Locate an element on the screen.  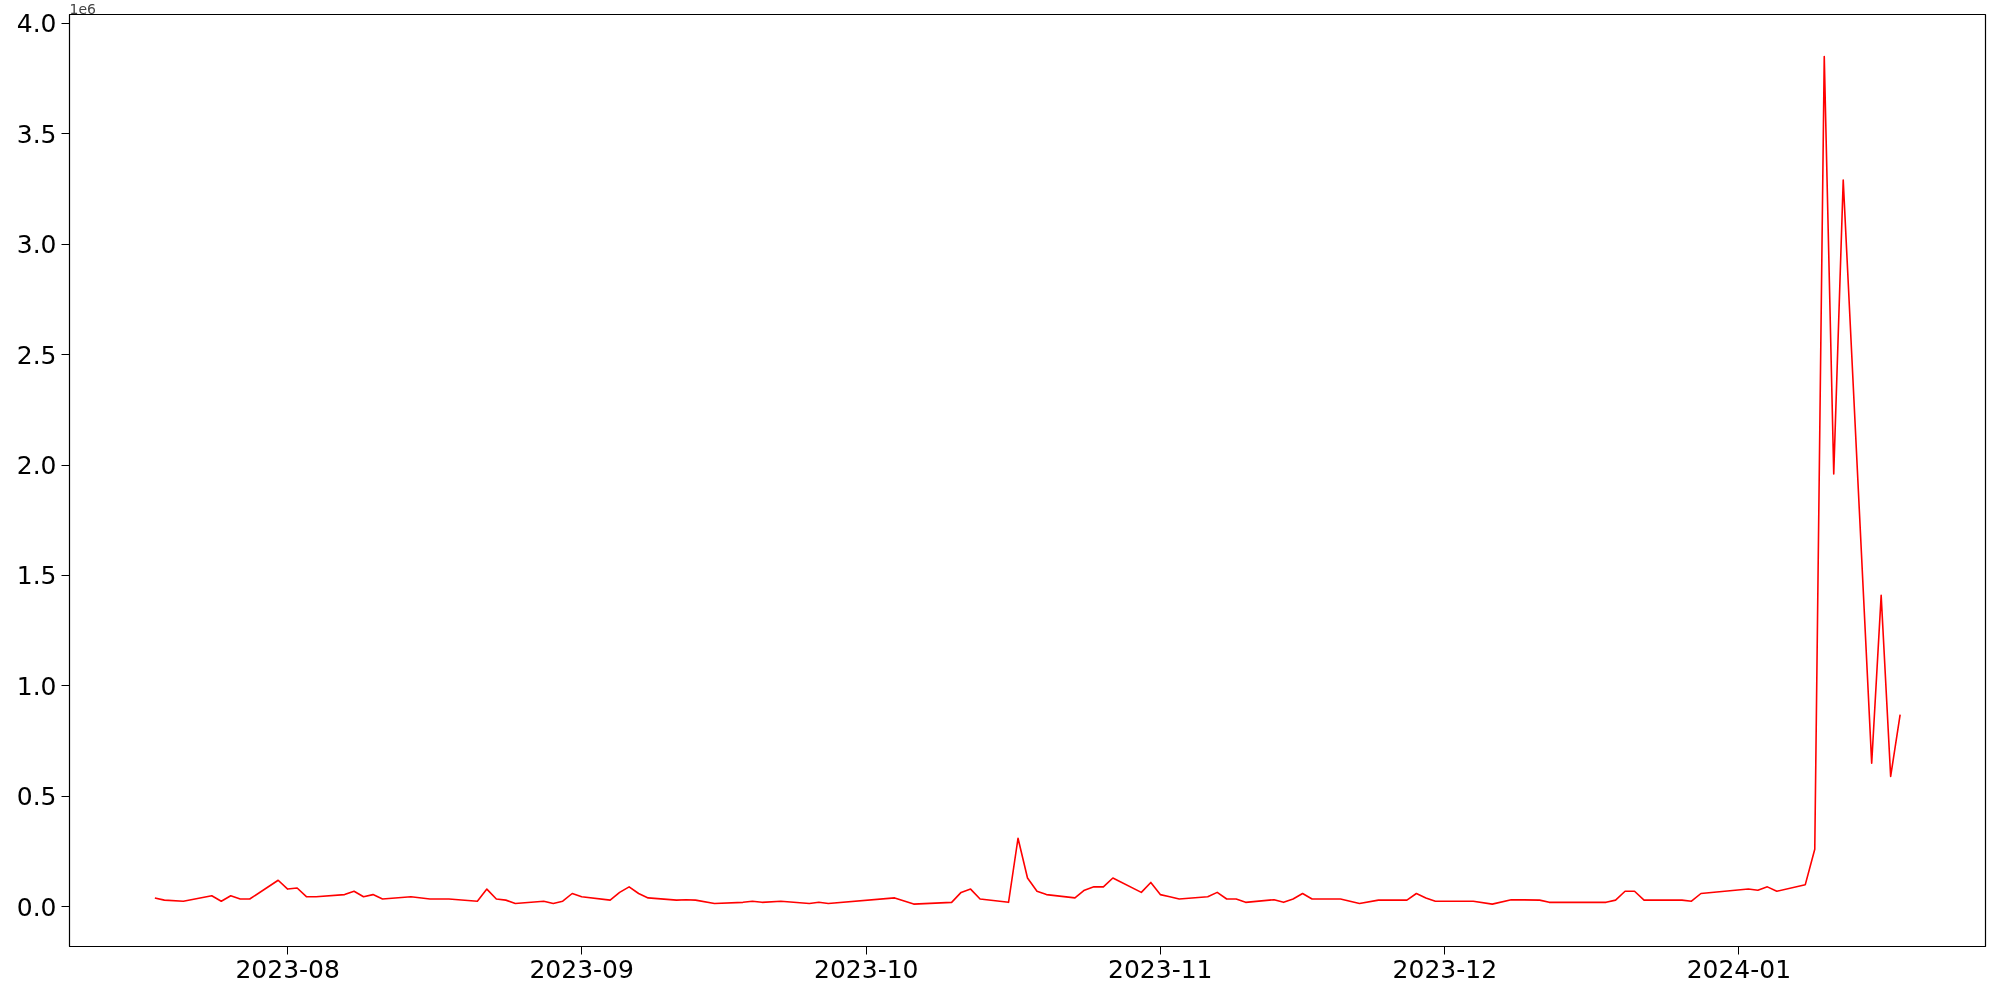
x-tick-label: 2024-01 is located at coordinates (1739, 969).